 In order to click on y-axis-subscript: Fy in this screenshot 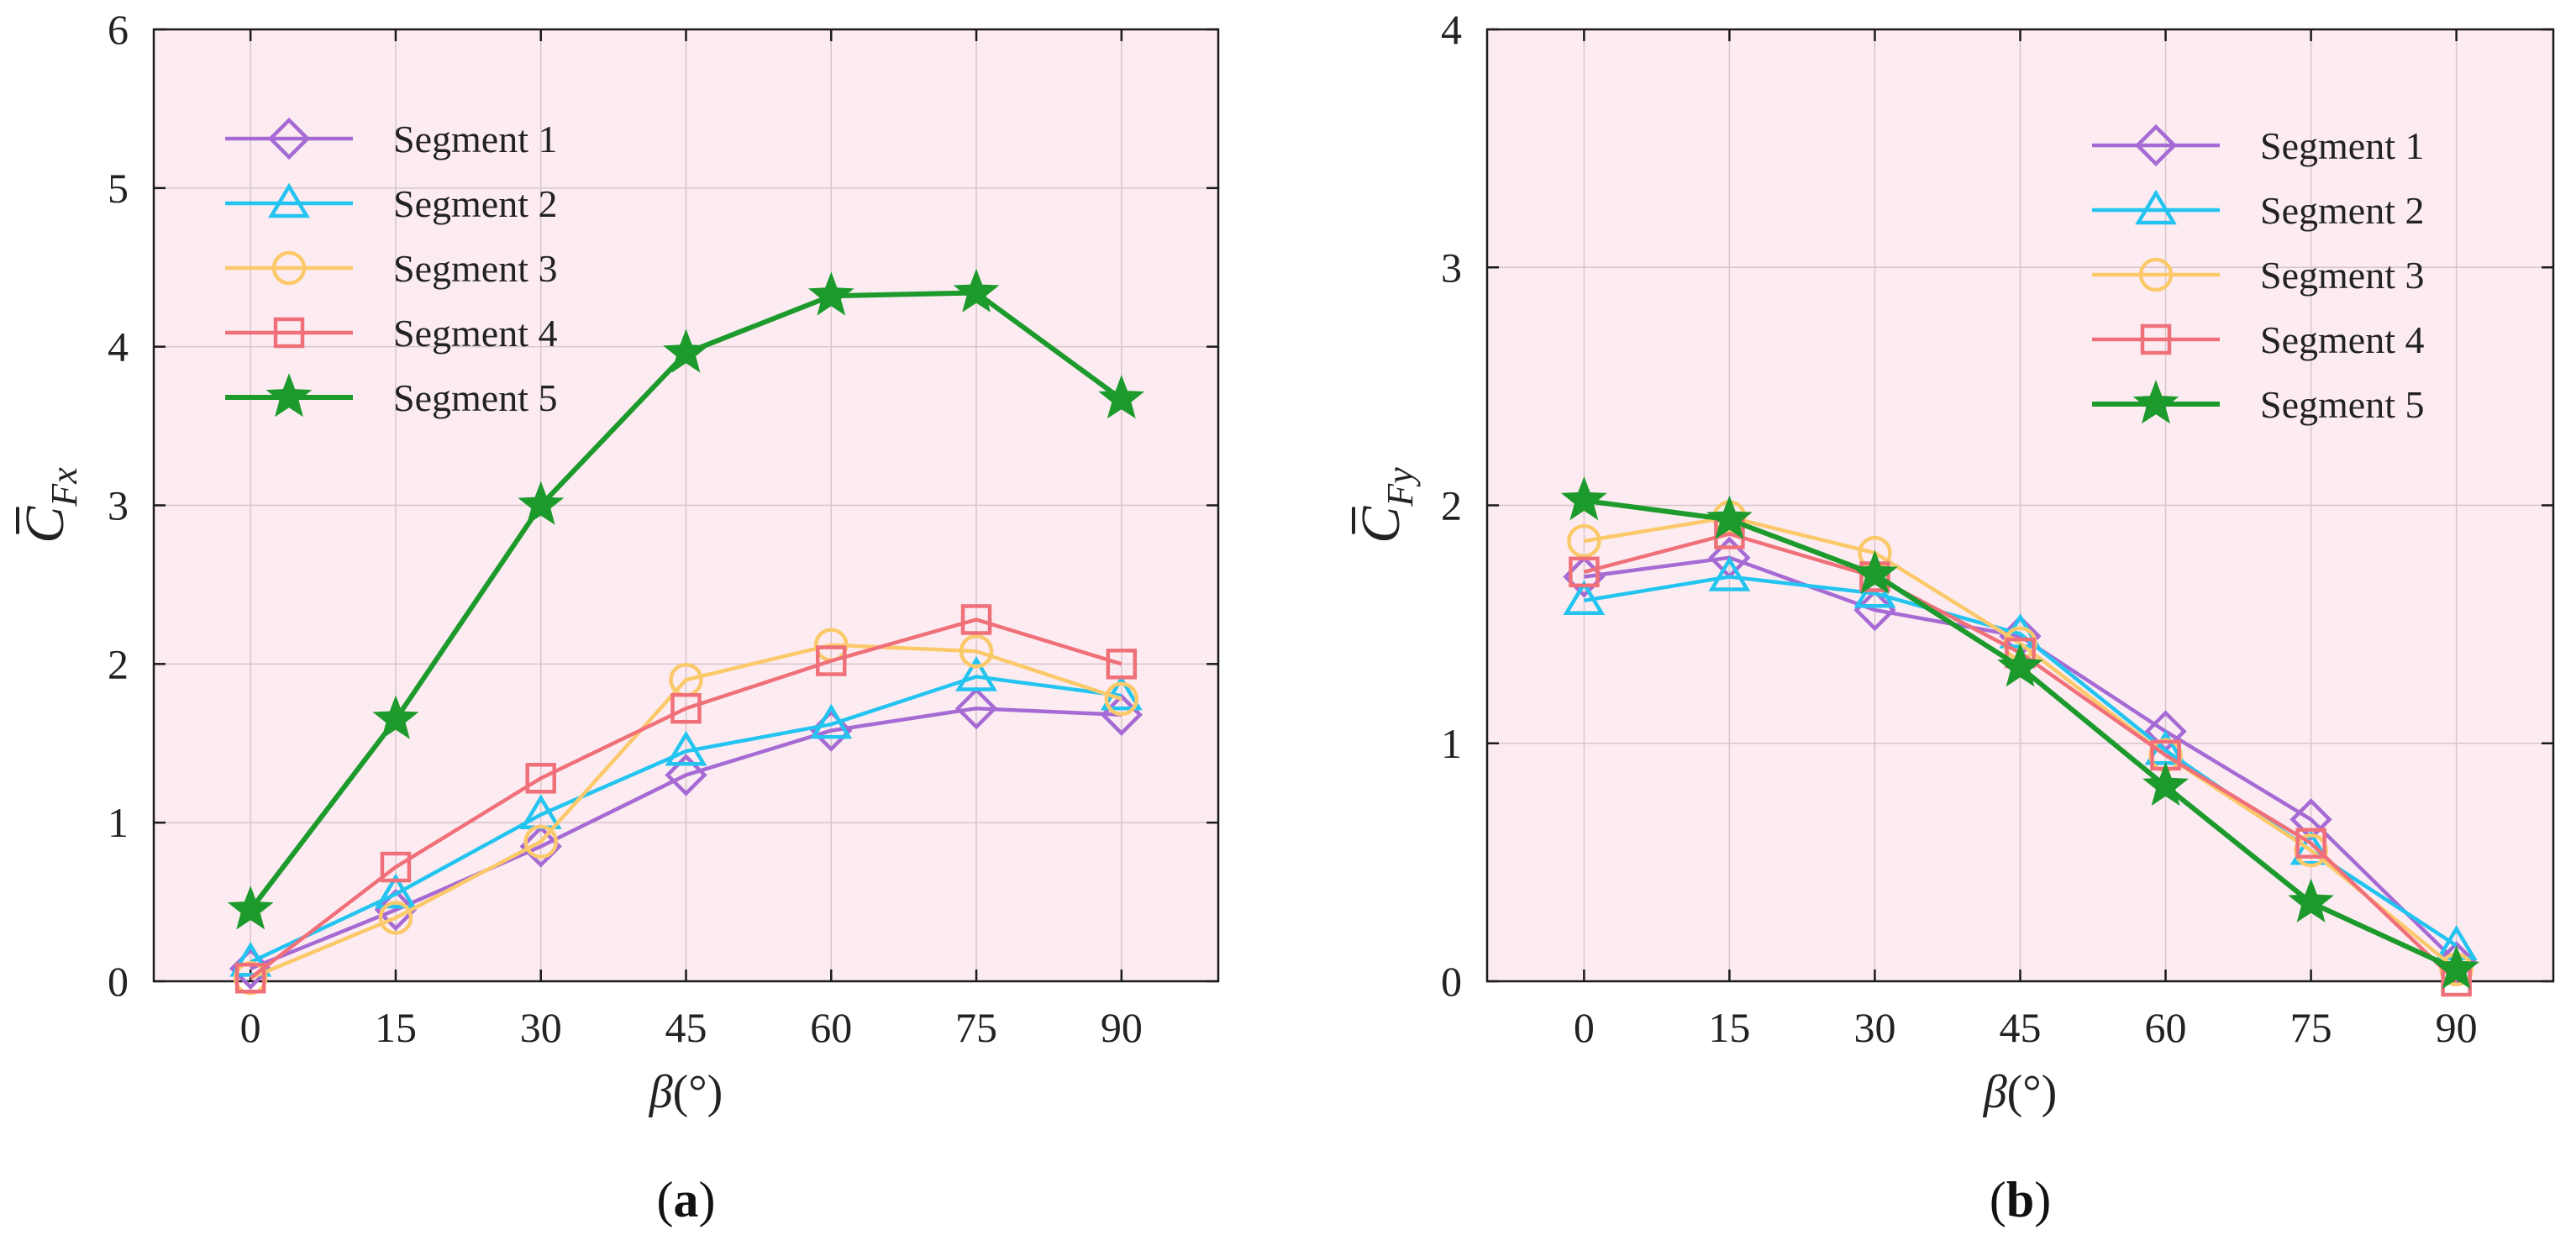, I will do `click(1400, 487)`.